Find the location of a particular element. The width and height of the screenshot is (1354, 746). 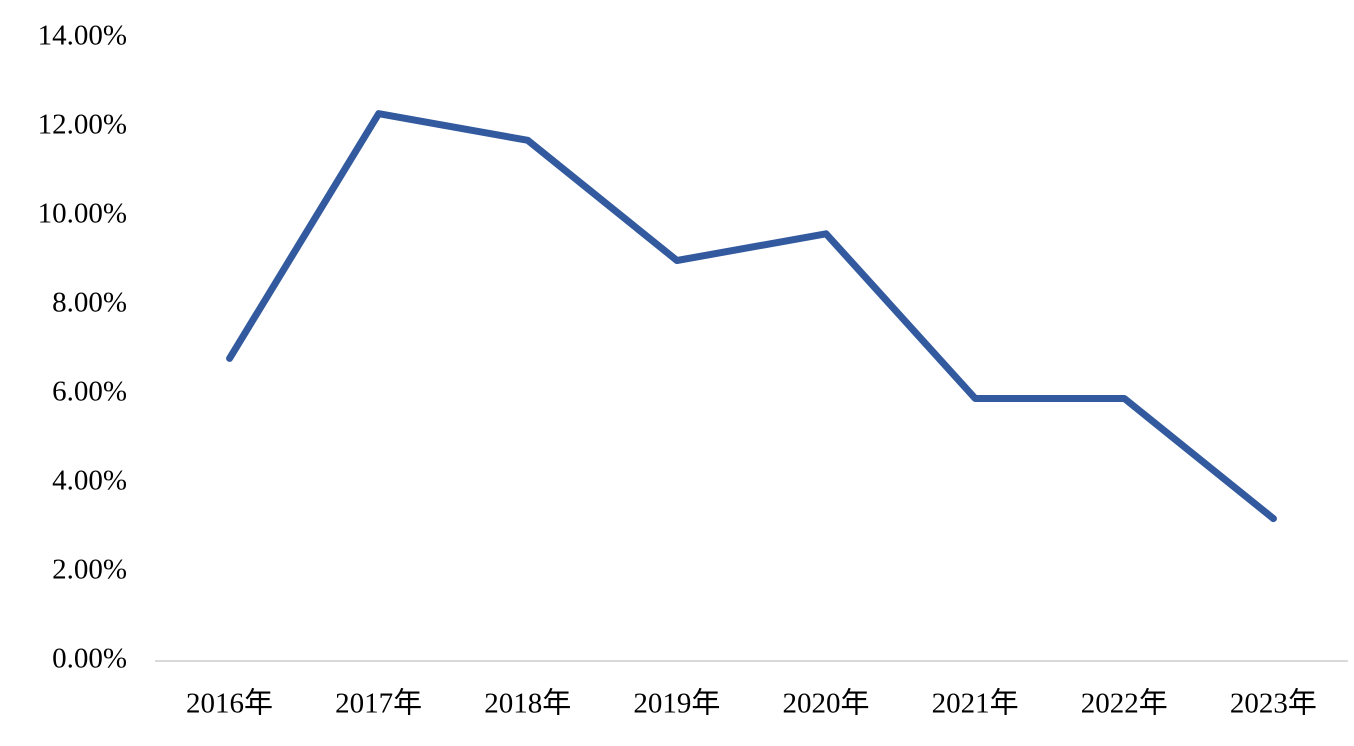

y-tick-label: 12.00% is located at coordinates (82, 125).